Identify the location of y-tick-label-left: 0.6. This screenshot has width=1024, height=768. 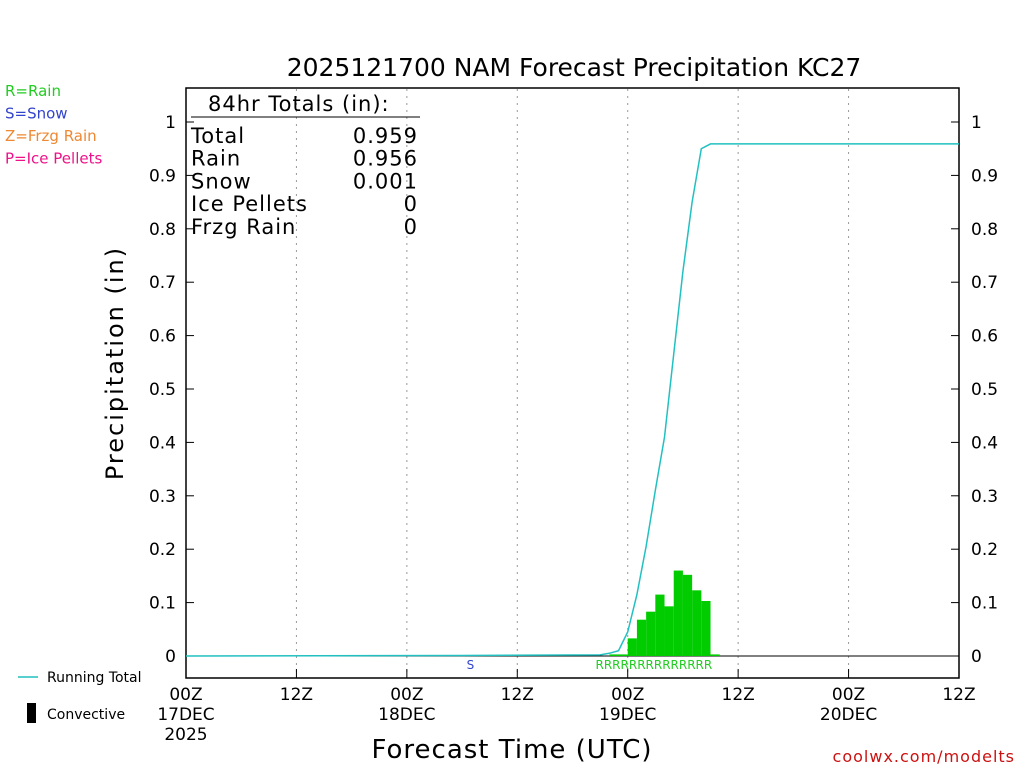
(162, 337).